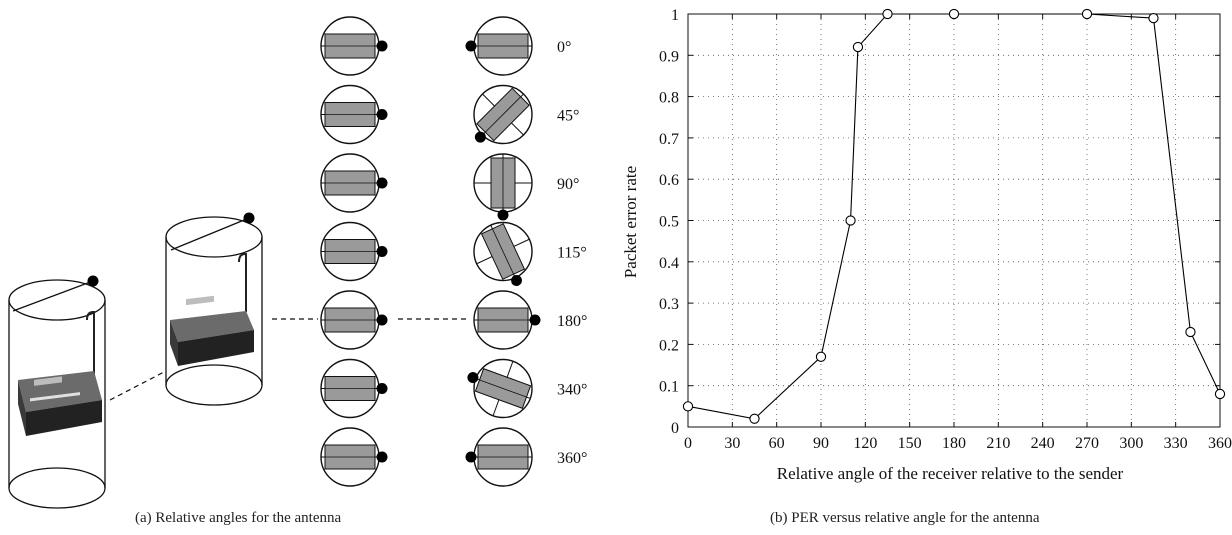 The height and width of the screenshot is (535, 1232). Describe the element at coordinates (1131, 443) in the screenshot. I see `x-tick-label: 300` at that location.